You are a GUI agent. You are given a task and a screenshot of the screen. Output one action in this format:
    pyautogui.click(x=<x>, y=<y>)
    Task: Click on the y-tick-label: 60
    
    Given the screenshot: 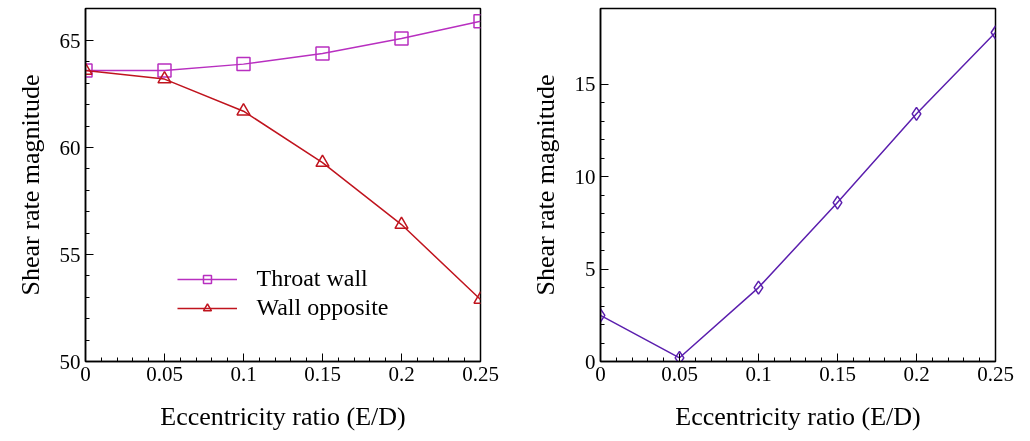 What is the action you would take?
    pyautogui.click(x=70, y=147)
    